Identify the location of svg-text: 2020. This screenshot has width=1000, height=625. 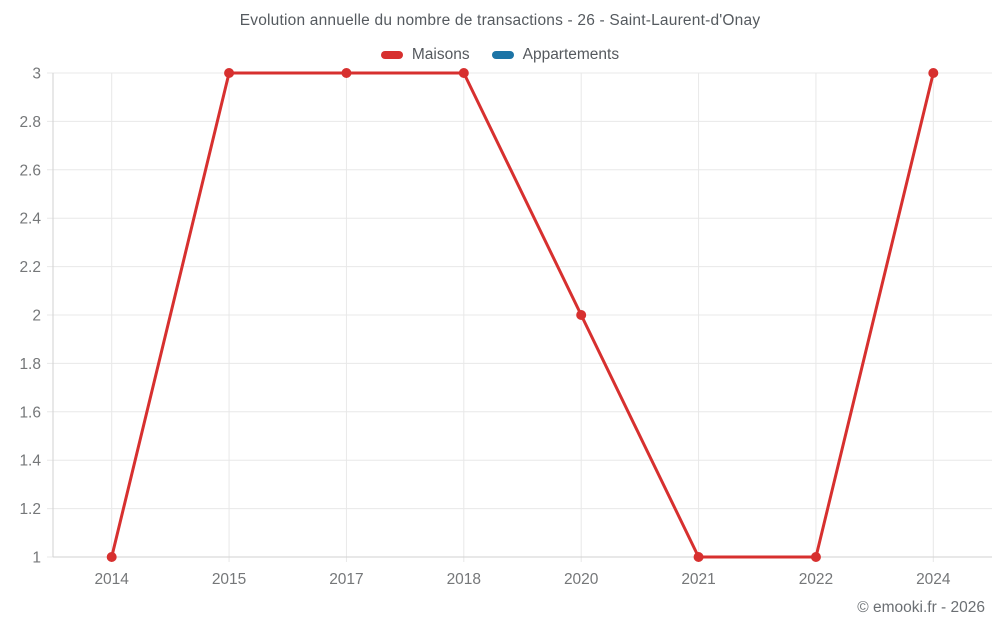
(581, 579).